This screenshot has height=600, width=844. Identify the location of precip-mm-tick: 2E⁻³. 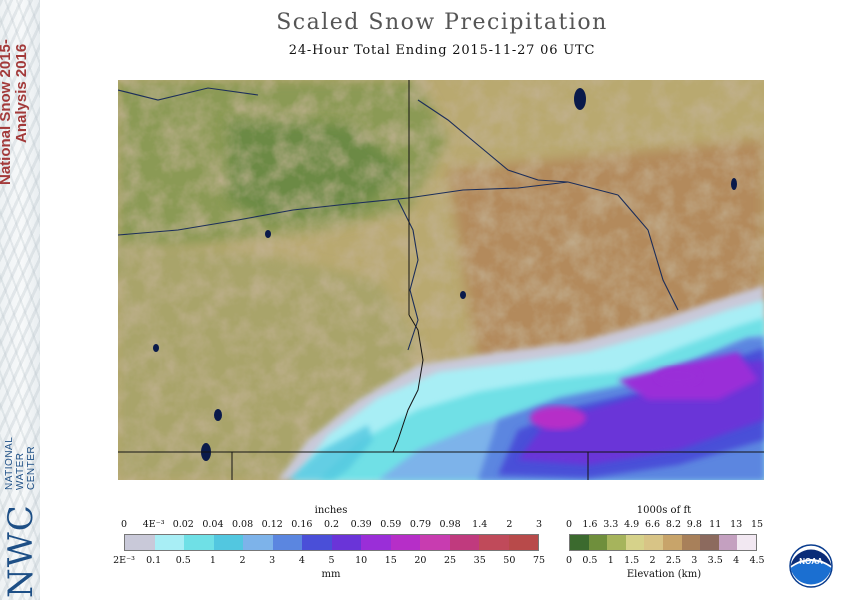
(124, 560).